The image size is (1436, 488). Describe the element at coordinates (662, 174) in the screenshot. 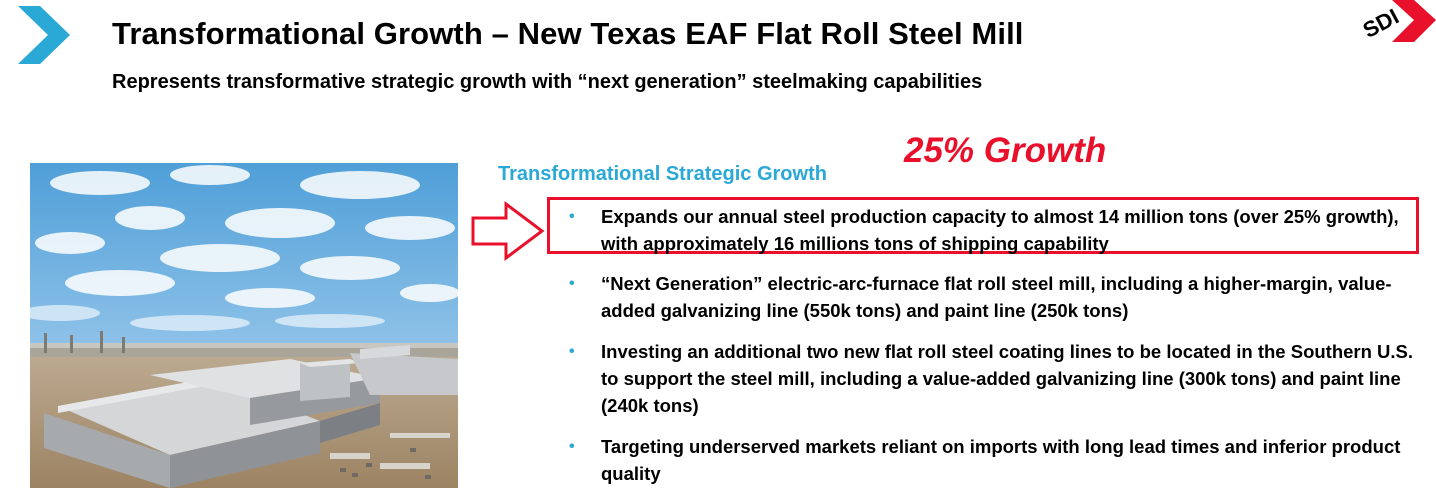

I see `section-heading: Transformational Strategic Growth` at that location.